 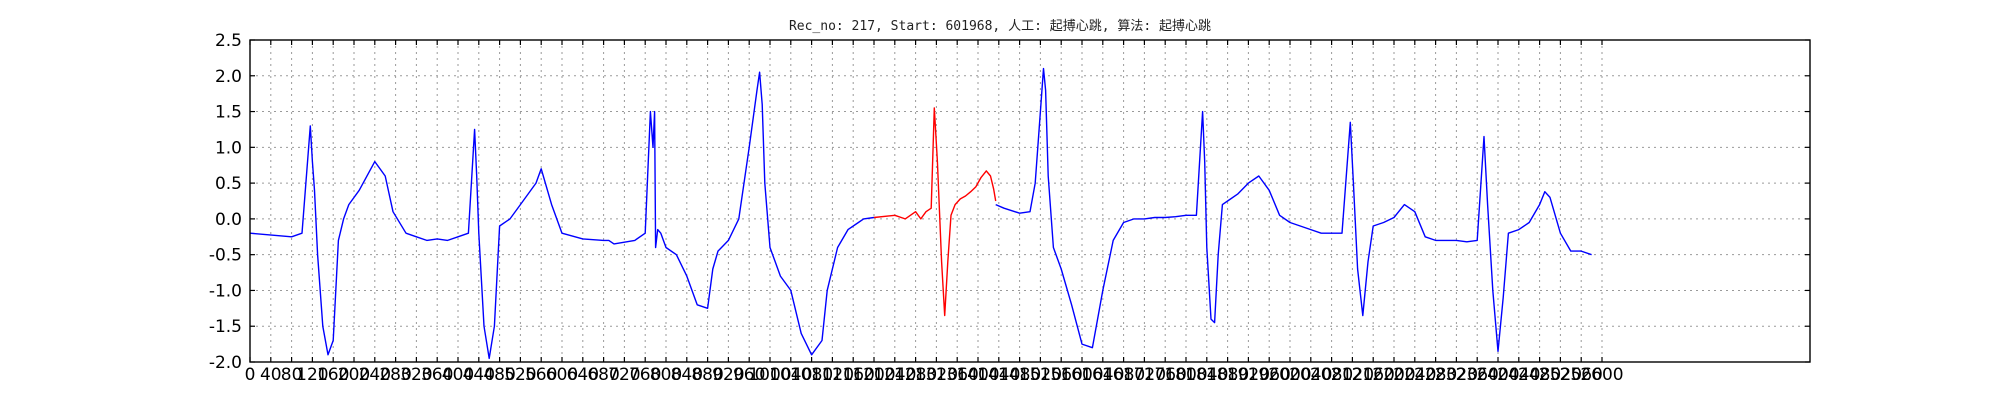 I want to click on x-tick-label: 1040, so click(x=790, y=375).